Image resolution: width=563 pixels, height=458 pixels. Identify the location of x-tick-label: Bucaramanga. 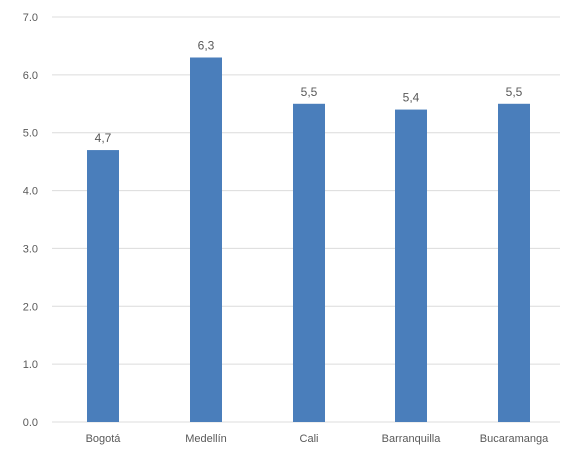
(514, 439).